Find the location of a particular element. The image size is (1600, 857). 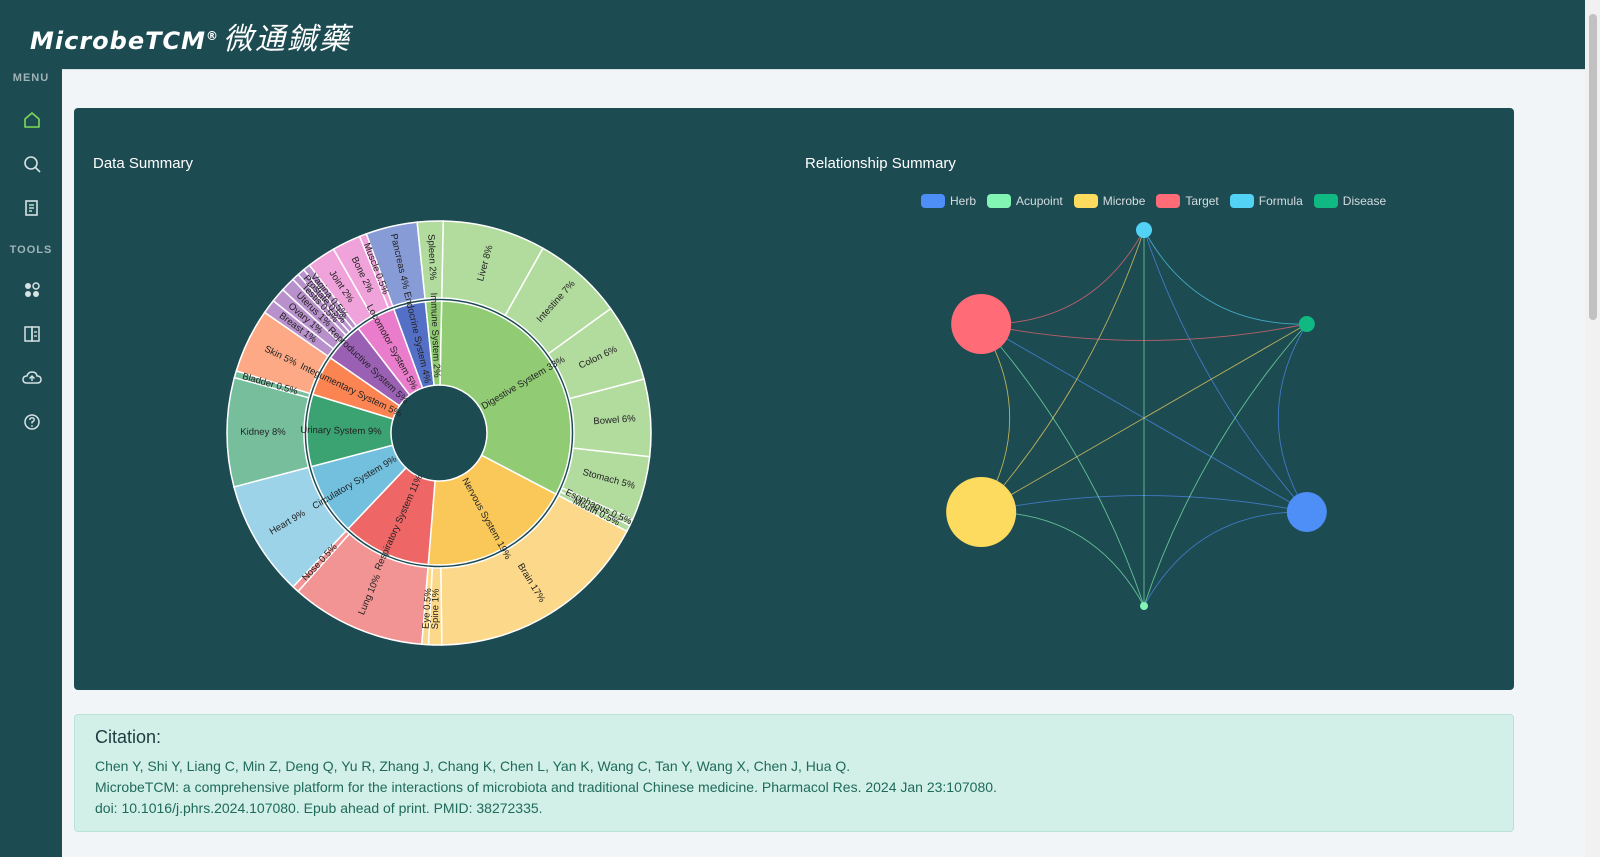

data-summary-title: Data Summary is located at coordinates (143, 163).